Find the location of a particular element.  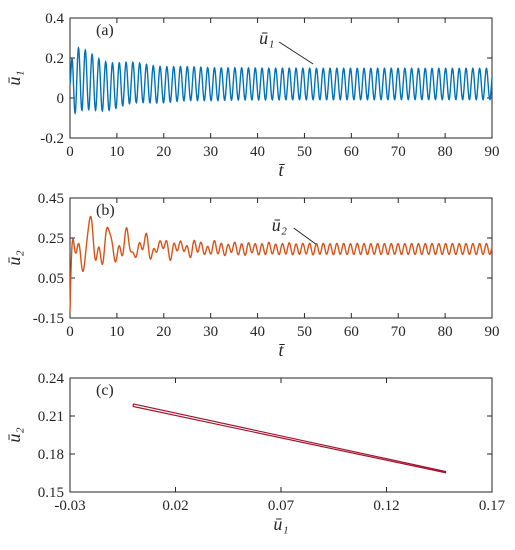

x-tick-label: -0.03 is located at coordinates (69, 506).